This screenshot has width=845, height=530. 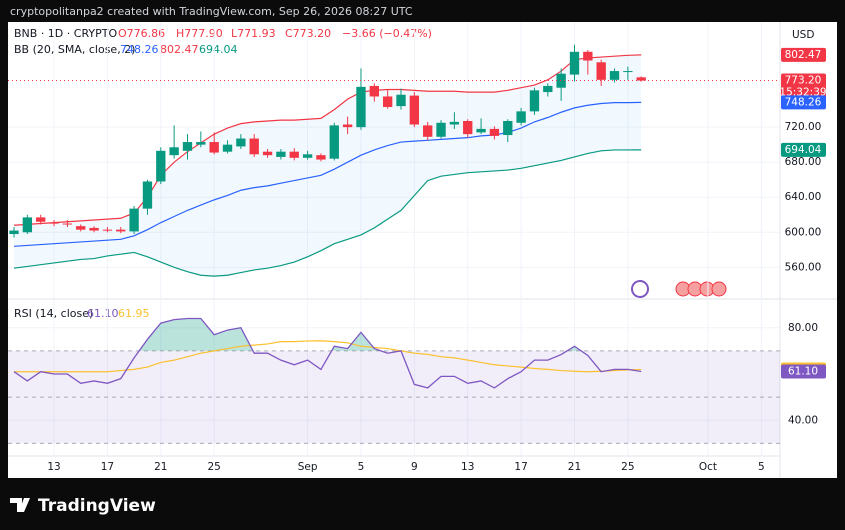 What do you see at coordinates (803, 127) in the screenshot?
I see `y-tick-label: 720.00` at bounding box center [803, 127].